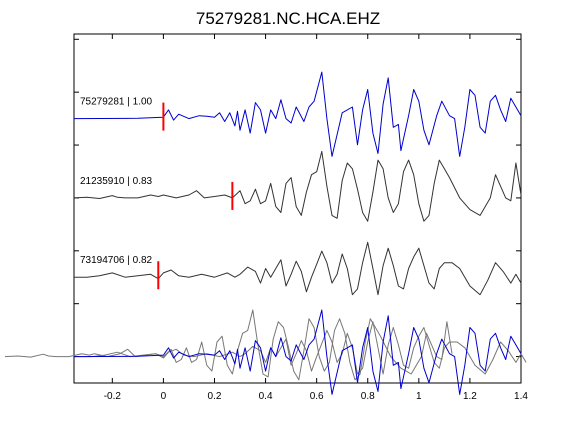  Describe the element at coordinates (288, 18) in the screenshot. I see `chart-title: 75279281.NC.HCA.EHZ` at that location.